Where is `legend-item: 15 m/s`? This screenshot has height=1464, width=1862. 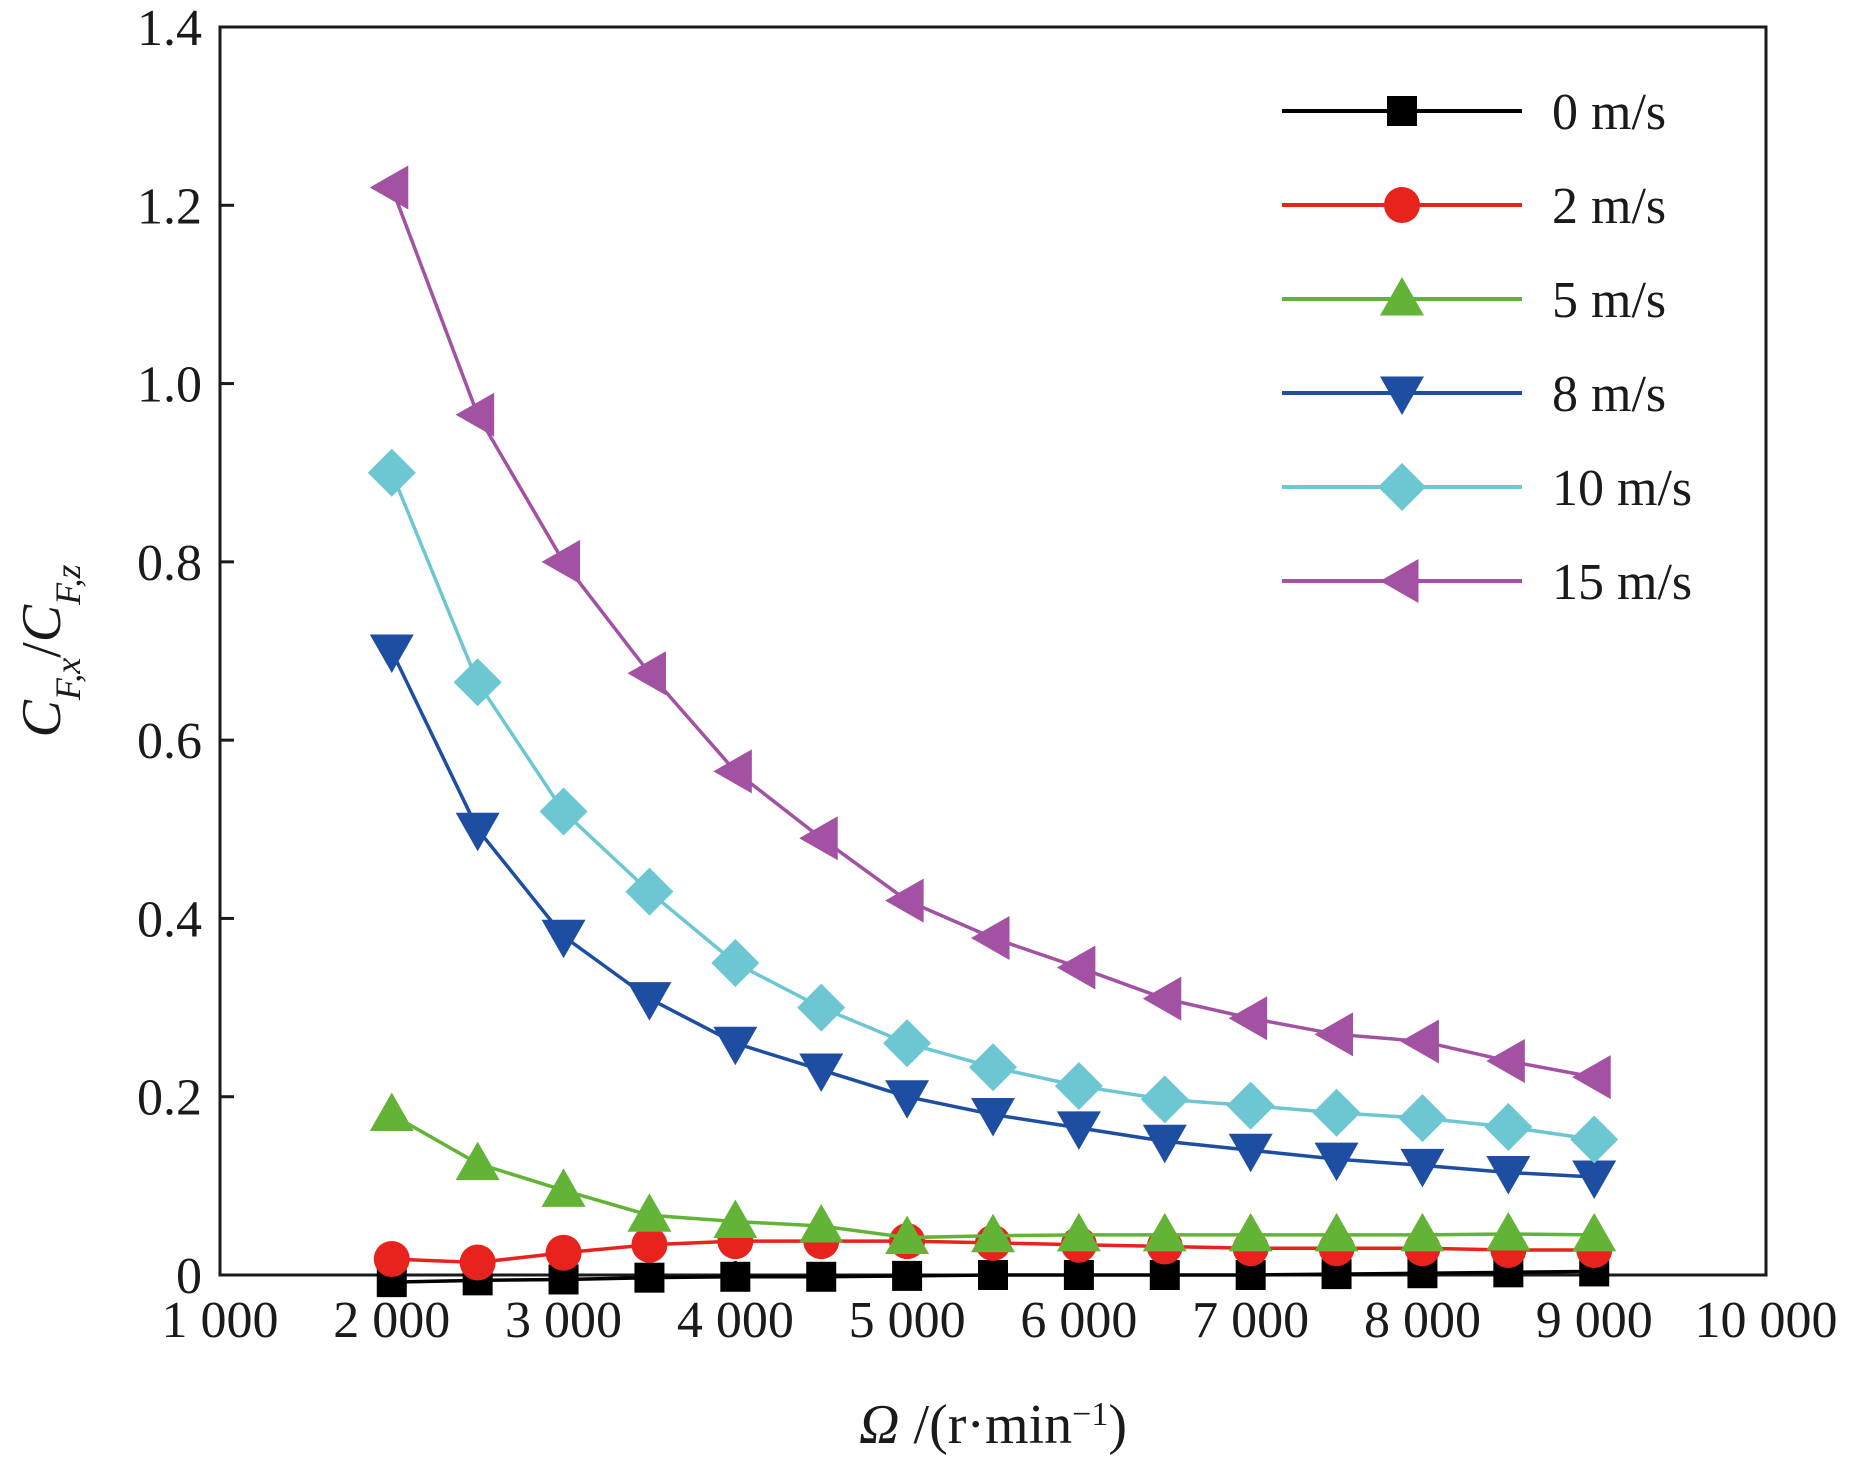
legend-item: 15 m/s is located at coordinates (1487, 582).